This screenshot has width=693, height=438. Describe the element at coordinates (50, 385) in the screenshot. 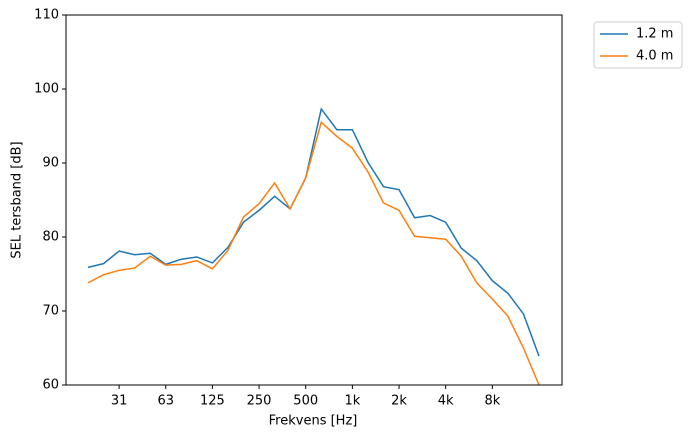

I see `y-tick-label: 60` at that location.